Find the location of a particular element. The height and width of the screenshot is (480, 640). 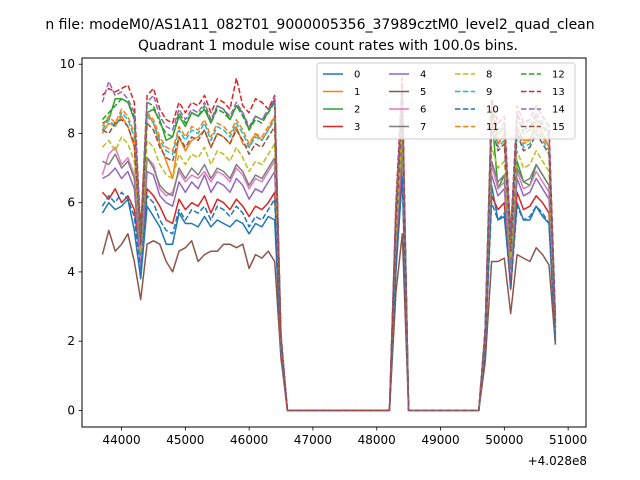

legend-label-0: 0 is located at coordinates (357, 75).